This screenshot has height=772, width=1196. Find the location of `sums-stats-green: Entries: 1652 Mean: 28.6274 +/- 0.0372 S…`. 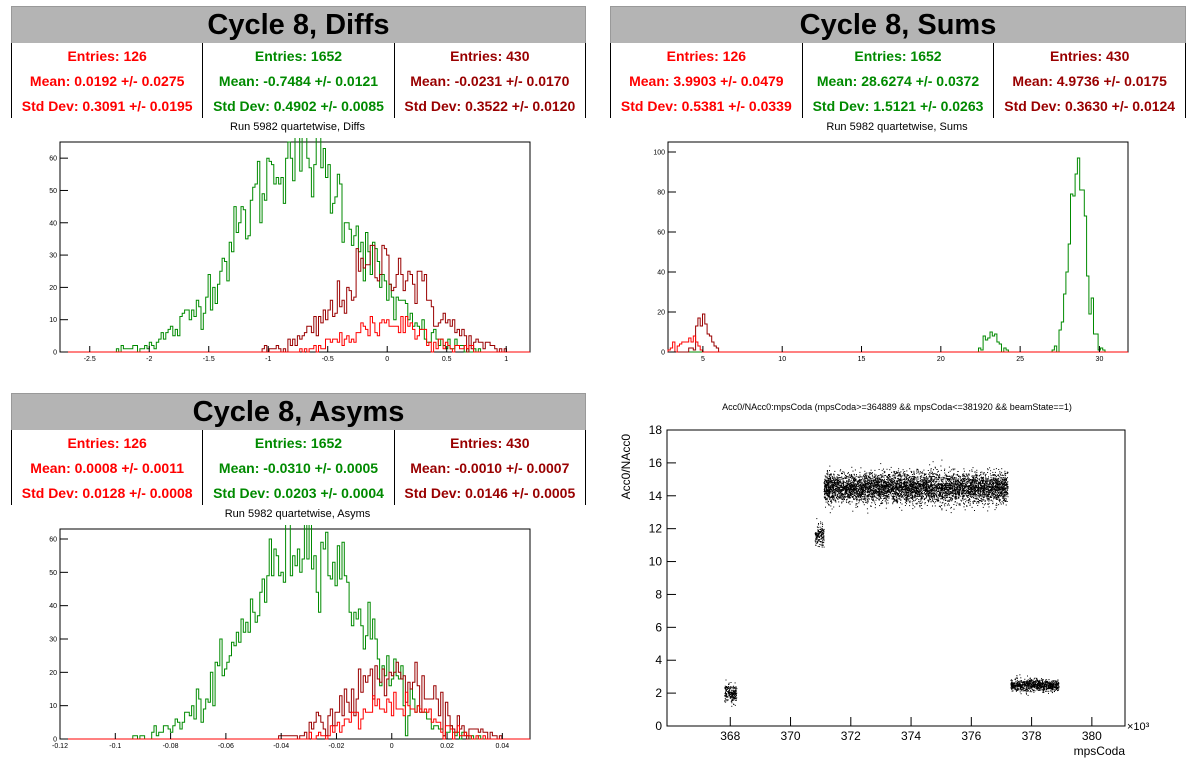

sums-stats-green: Entries: 1652 Mean: 28.6274 +/- 0.0372 S… is located at coordinates (899, 80).